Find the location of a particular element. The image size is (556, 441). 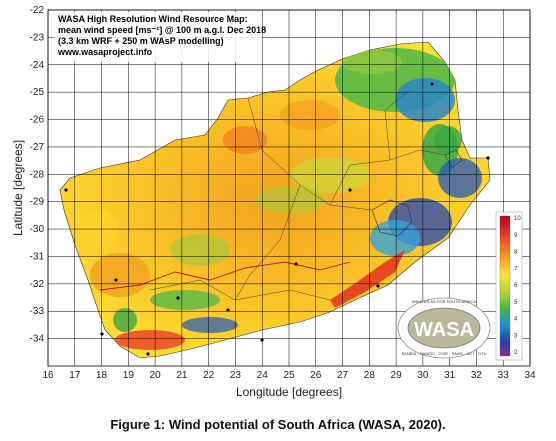

y-tick-label: -23 is located at coordinates (37, 37).